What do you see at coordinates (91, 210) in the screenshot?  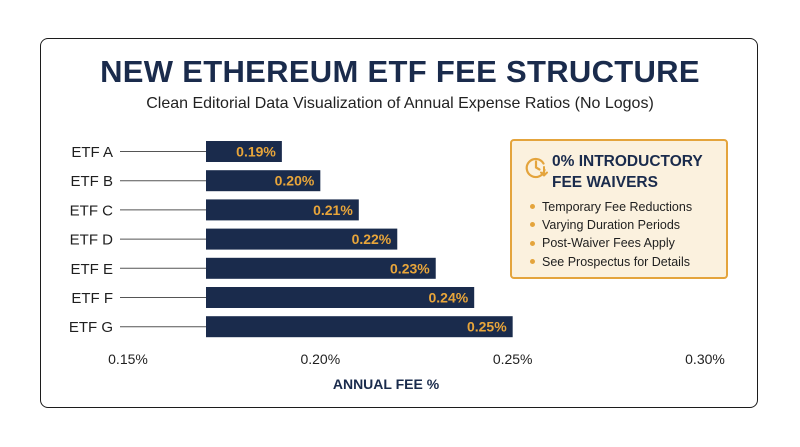 I see `category-label: ETF C` at bounding box center [91, 210].